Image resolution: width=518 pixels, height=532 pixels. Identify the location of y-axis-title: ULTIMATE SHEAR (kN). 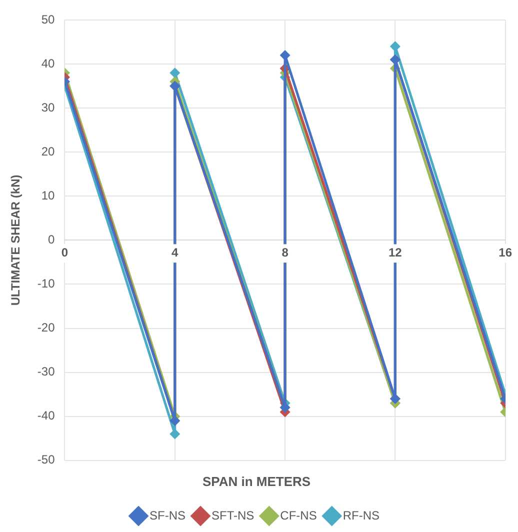
(15, 240).